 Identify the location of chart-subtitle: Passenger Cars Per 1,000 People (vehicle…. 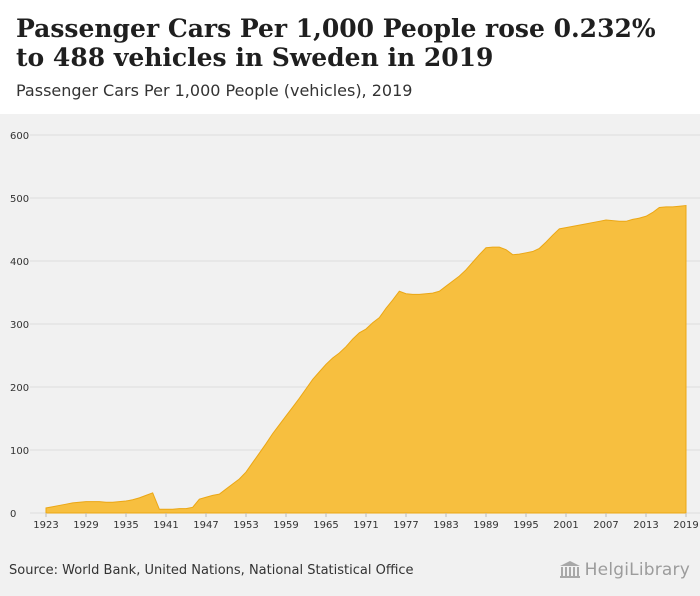
(214, 90).